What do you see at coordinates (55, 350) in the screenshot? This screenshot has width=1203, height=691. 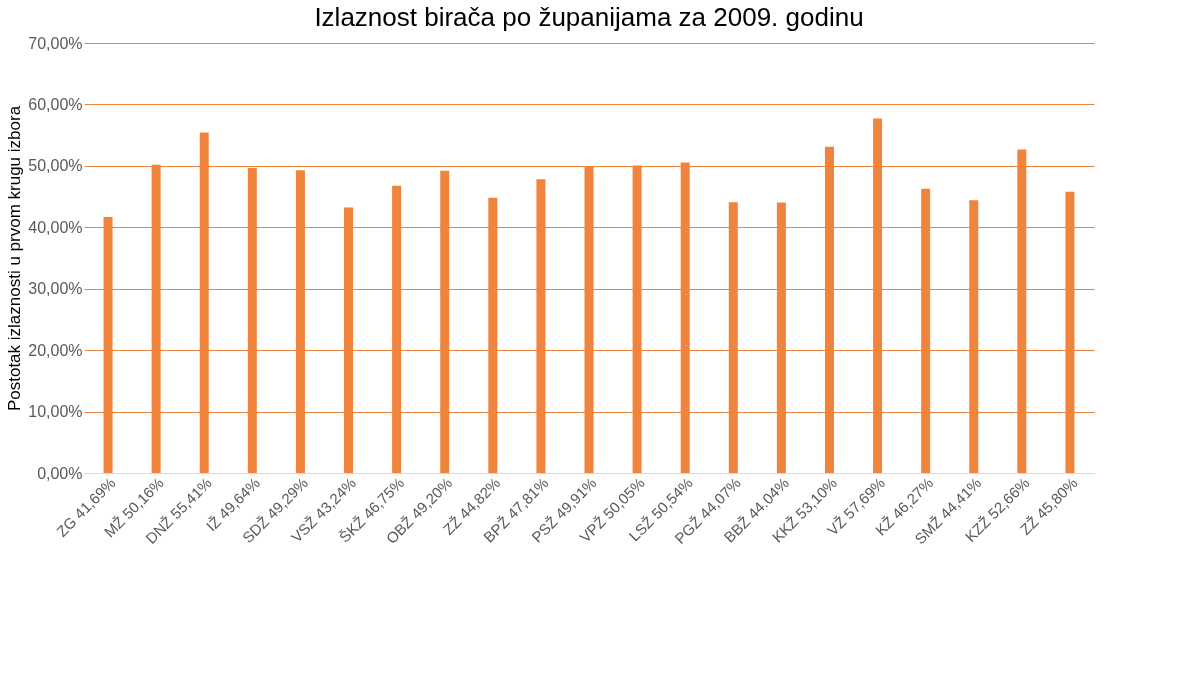 I see `y-tick-label: 20,00%` at bounding box center [55, 350].